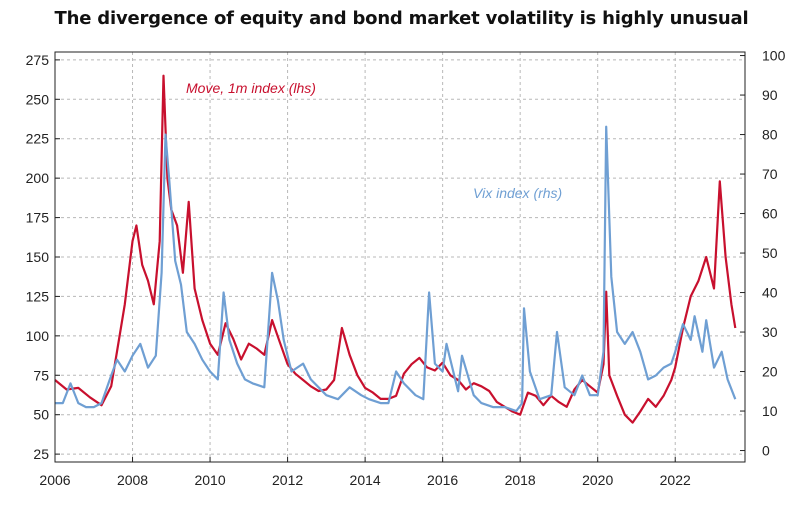  I want to click on left-tick-label: 75, so click(41, 375).